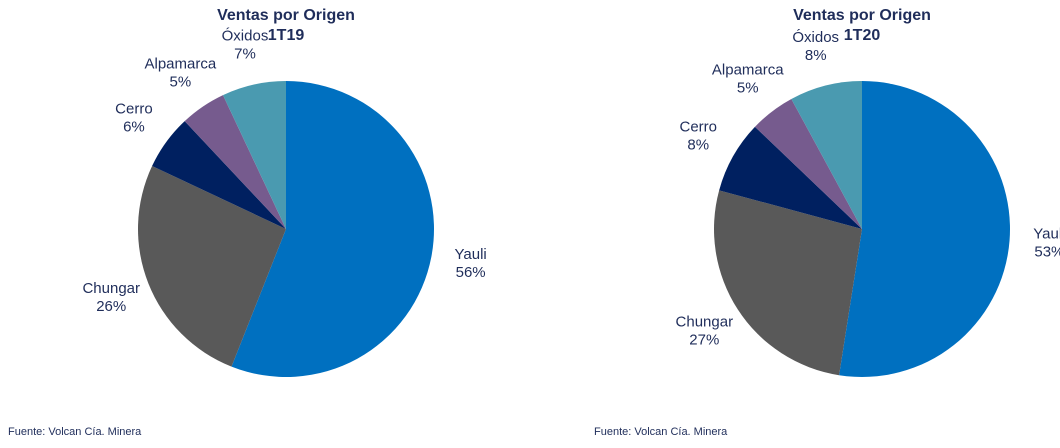 Image resolution: width=1060 pixels, height=448 pixels. What do you see at coordinates (245, 54) in the screenshot?
I see `slice-value-label: 7%` at bounding box center [245, 54].